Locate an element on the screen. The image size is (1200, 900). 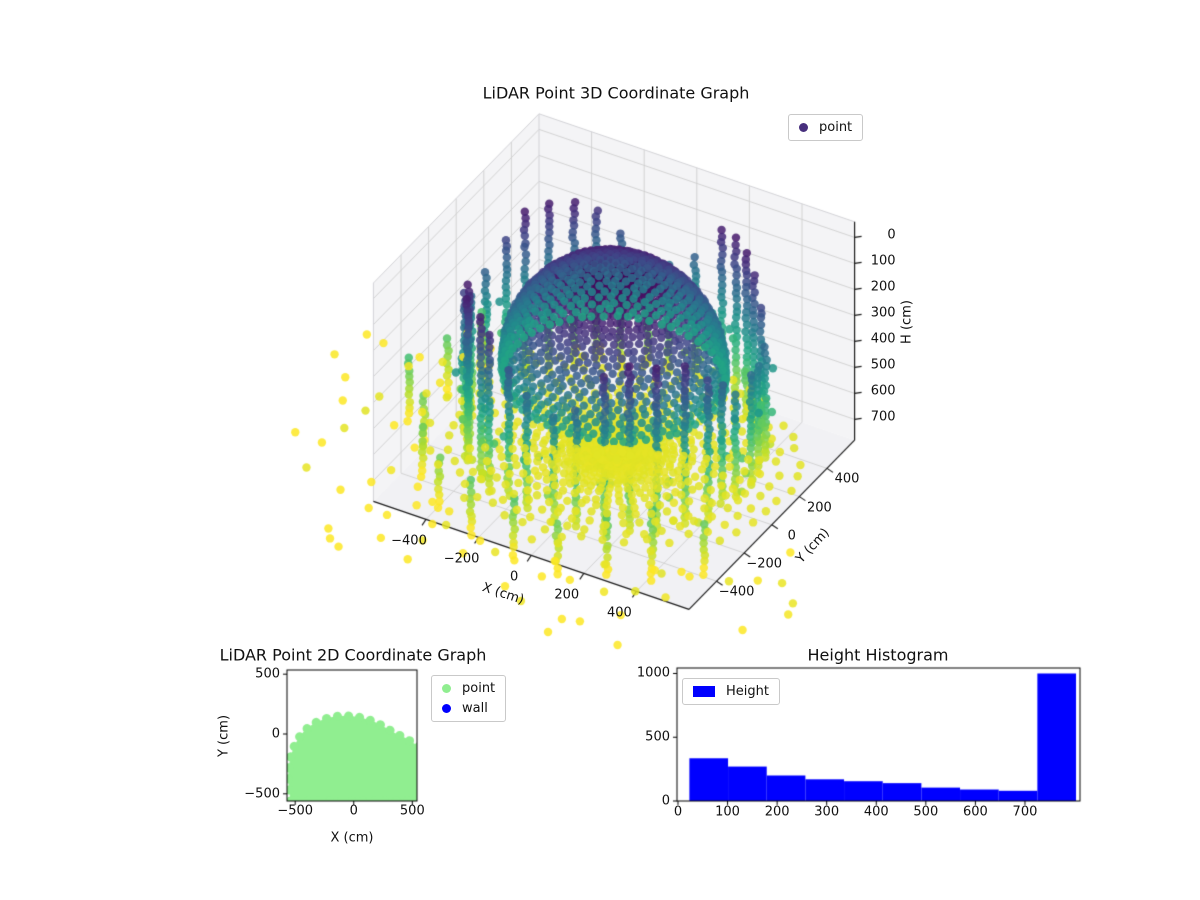
plot3d-xtick-label: 0 is located at coordinates (514, 577).